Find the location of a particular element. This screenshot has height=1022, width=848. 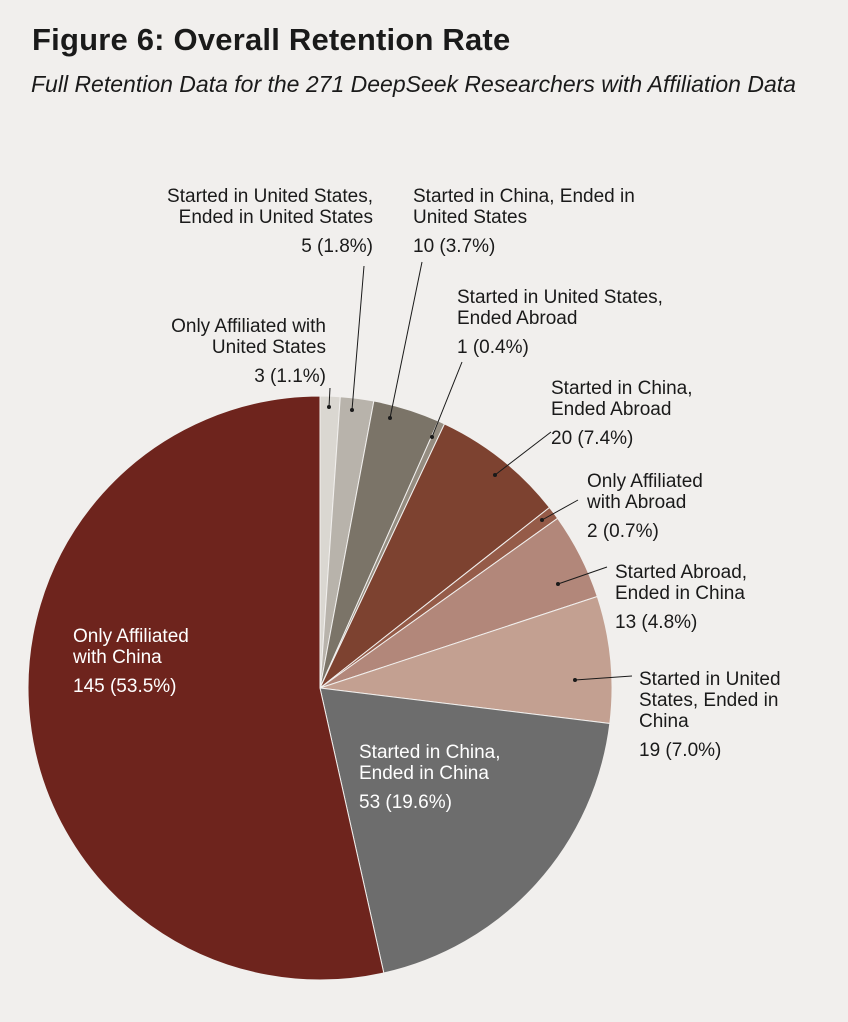

slice-value-4: 1 (0.4%) is located at coordinates (493, 347).